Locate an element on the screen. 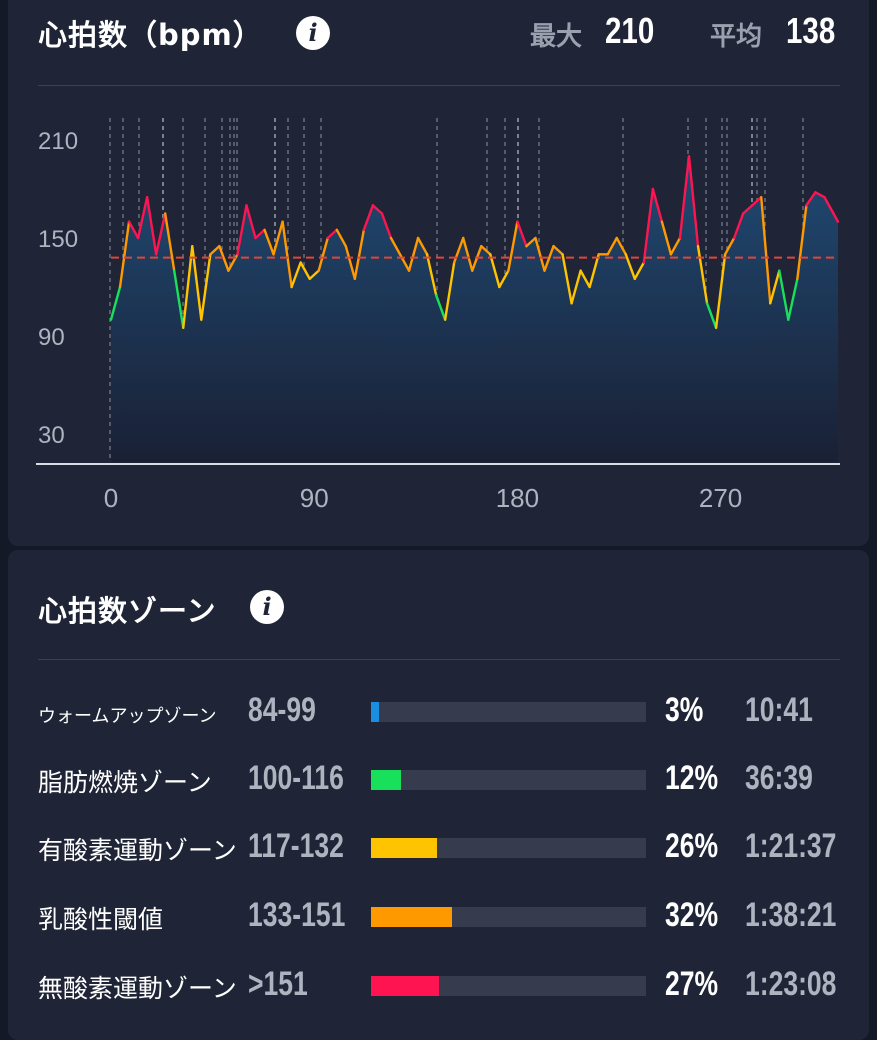 The image size is (877, 1040). divider is located at coordinates (439, 85).